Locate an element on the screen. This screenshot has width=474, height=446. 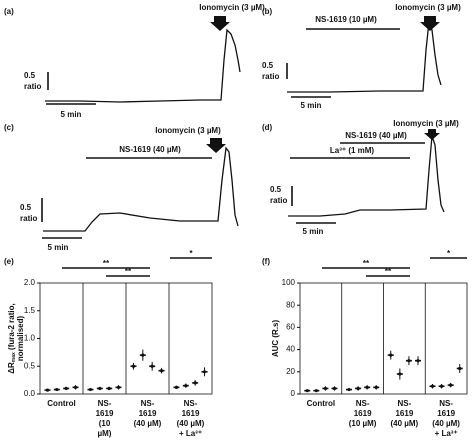
scale-label: ratio is located at coordinates (32, 86).